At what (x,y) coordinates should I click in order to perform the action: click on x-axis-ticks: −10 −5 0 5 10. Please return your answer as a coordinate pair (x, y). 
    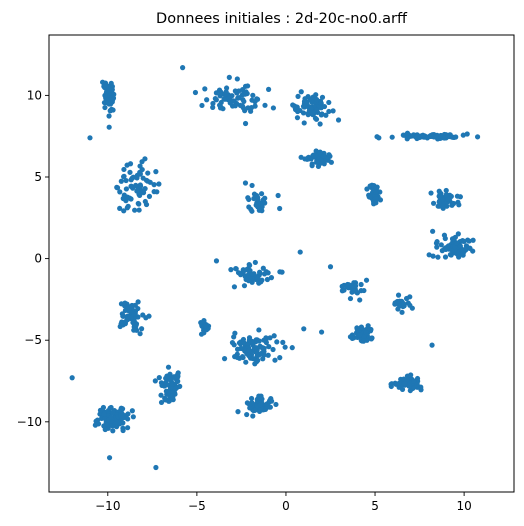
    Looking at the image, I should click on (283, 502).